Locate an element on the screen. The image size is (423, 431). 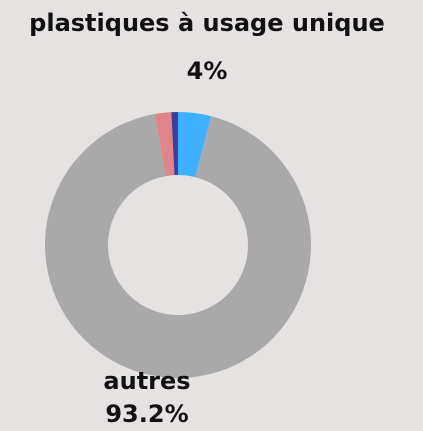
value-label: 4% is located at coordinates (207, 71).